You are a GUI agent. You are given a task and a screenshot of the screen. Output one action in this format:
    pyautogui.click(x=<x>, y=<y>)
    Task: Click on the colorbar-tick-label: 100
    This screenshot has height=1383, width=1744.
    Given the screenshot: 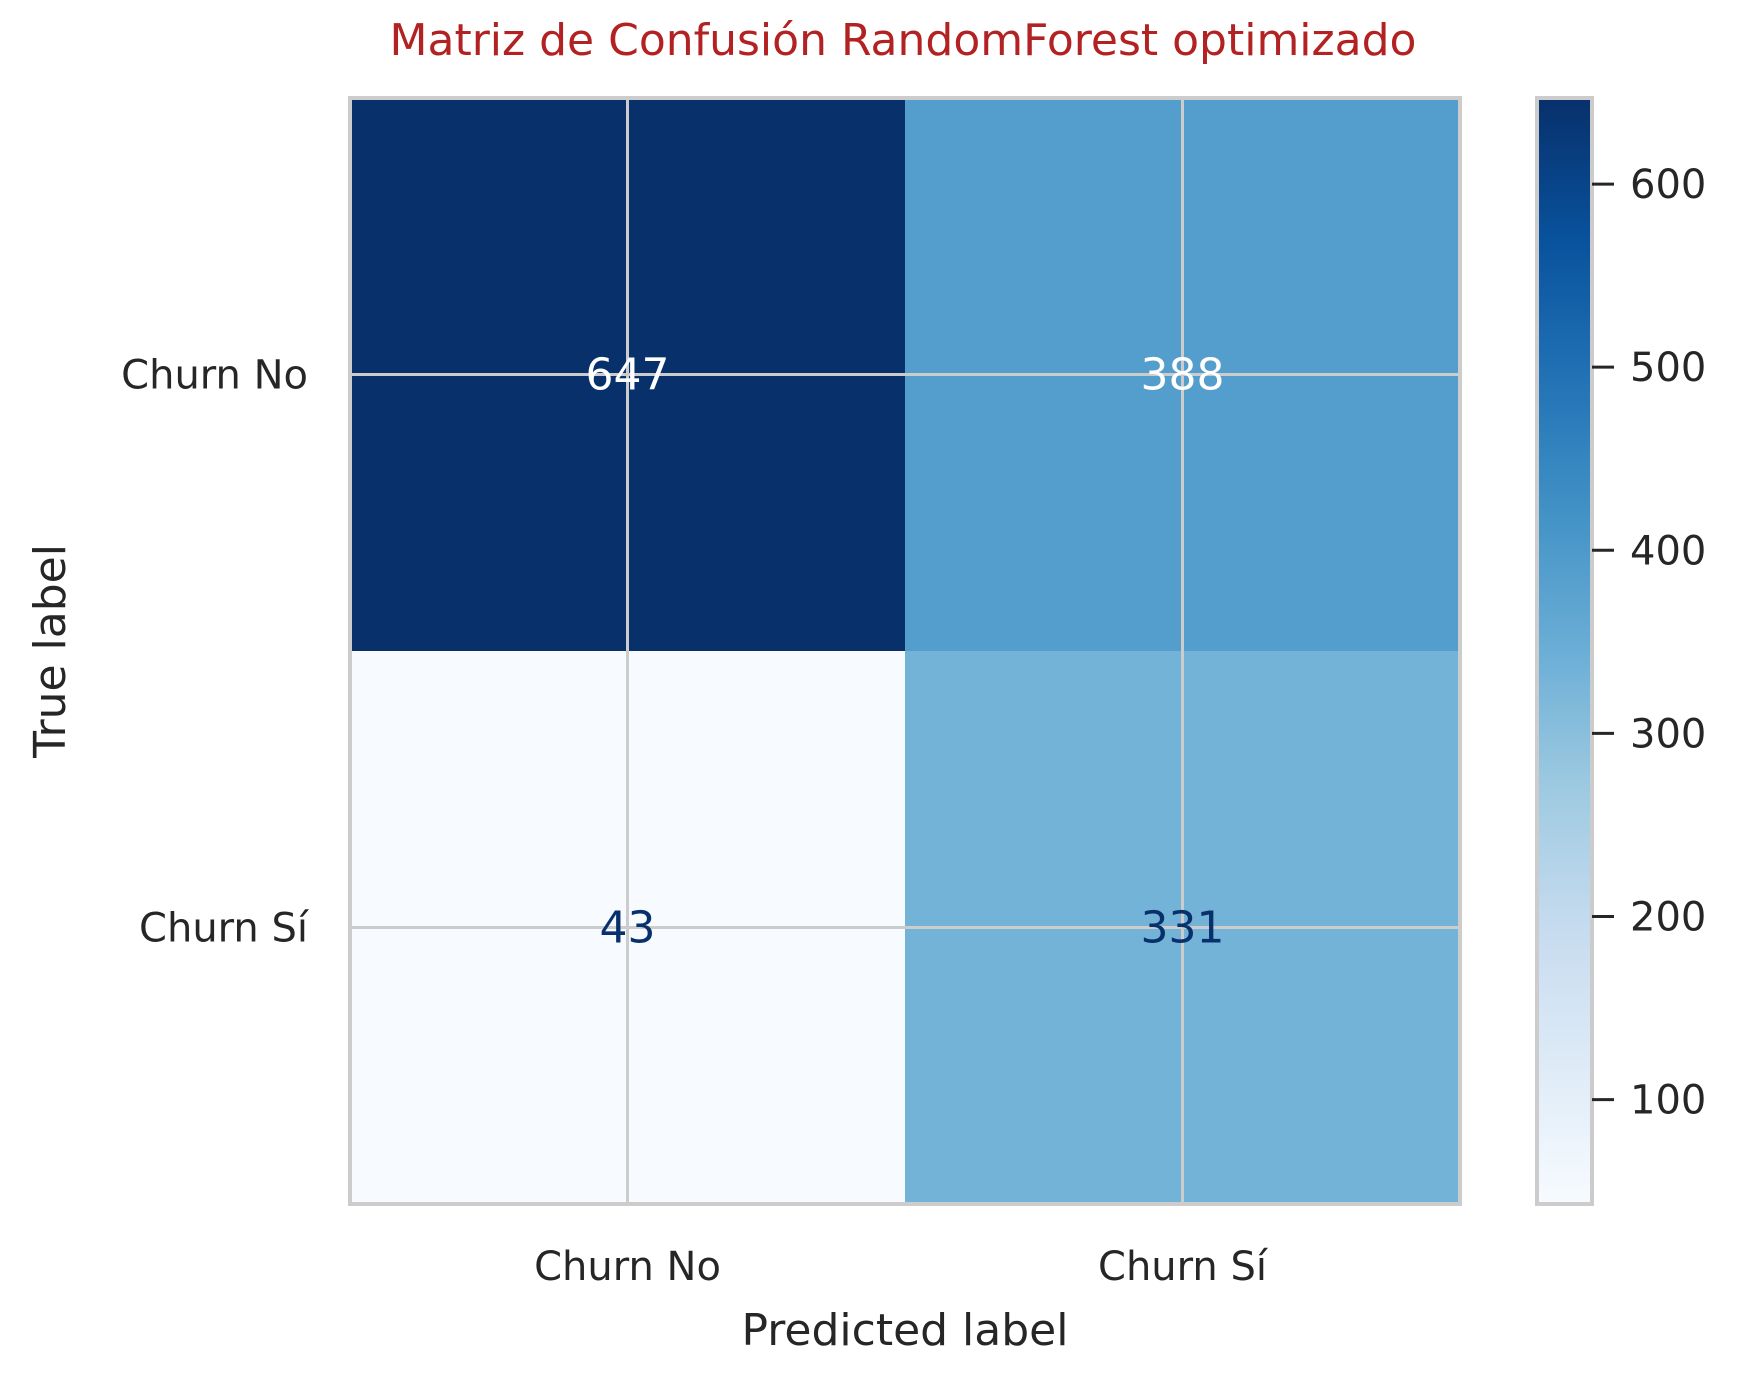 What is the action you would take?
    pyautogui.click(x=1668, y=1101)
    